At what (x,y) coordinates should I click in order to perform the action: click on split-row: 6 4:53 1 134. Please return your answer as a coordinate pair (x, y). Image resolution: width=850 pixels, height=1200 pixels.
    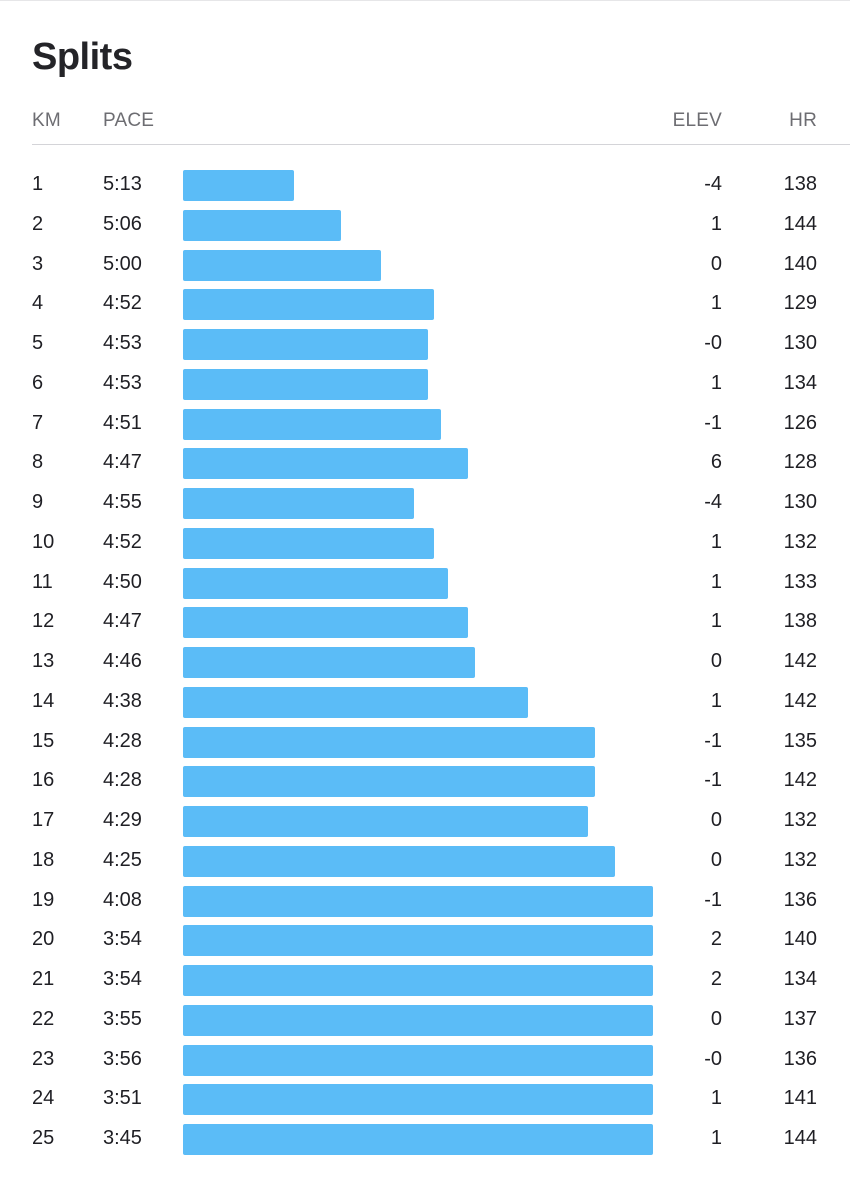
    Looking at the image, I should click on (425, 384).